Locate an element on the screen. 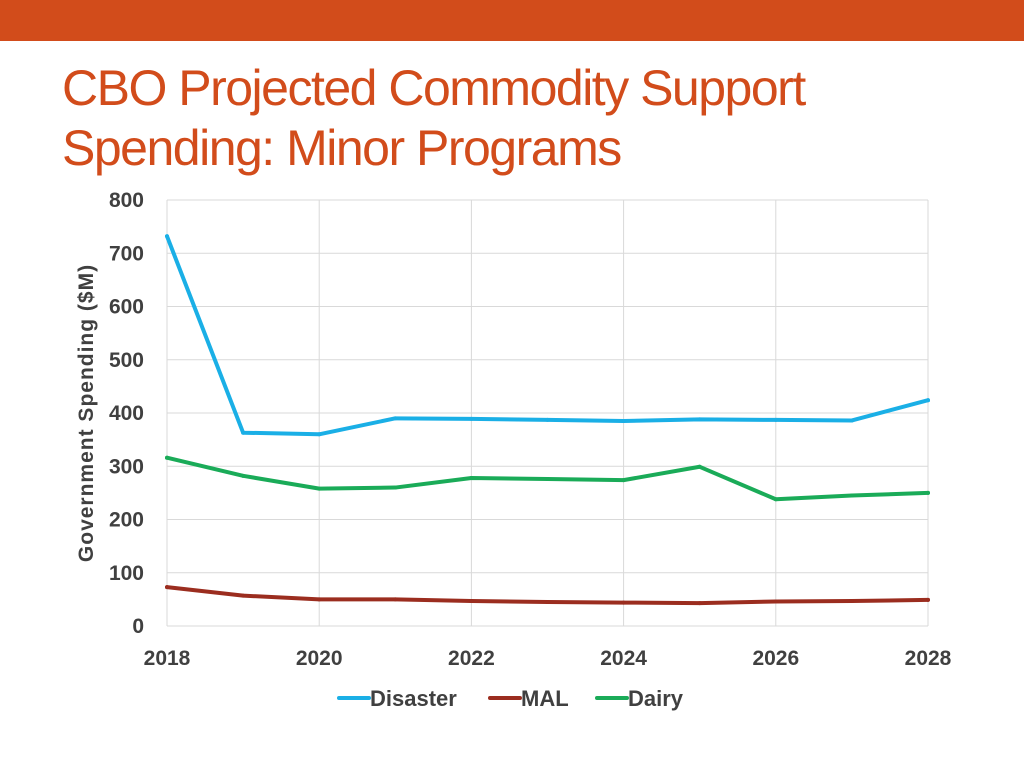 This screenshot has height=768, width=1024. legend-label-dairy: Dairy is located at coordinates (656, 698).